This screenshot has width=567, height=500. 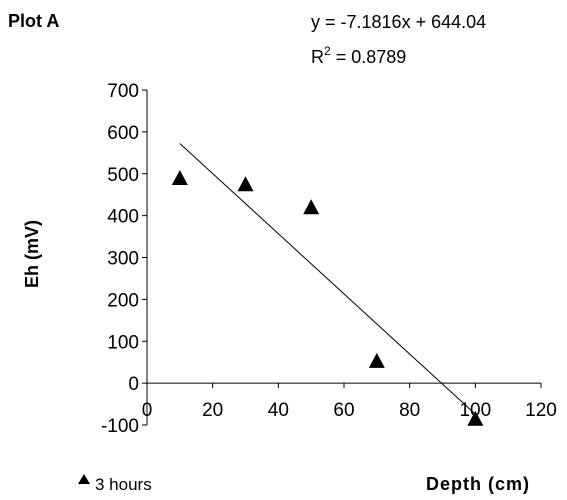 I want to click on chart-title: Plot A, so click(x=33, y=21).